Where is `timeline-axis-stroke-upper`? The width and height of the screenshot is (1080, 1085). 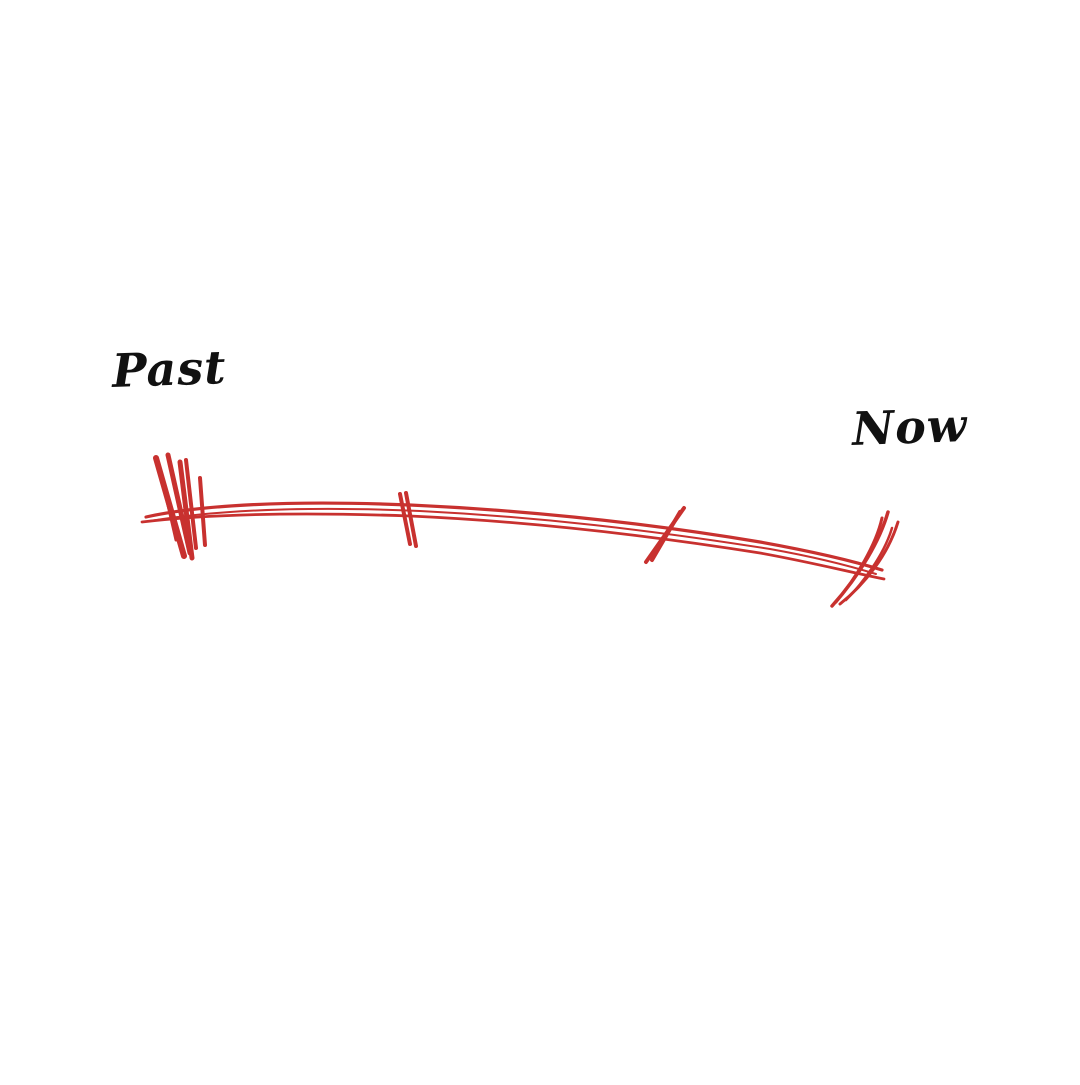 timeline-axis-stroke-upper is located at coordinates (514, 536).